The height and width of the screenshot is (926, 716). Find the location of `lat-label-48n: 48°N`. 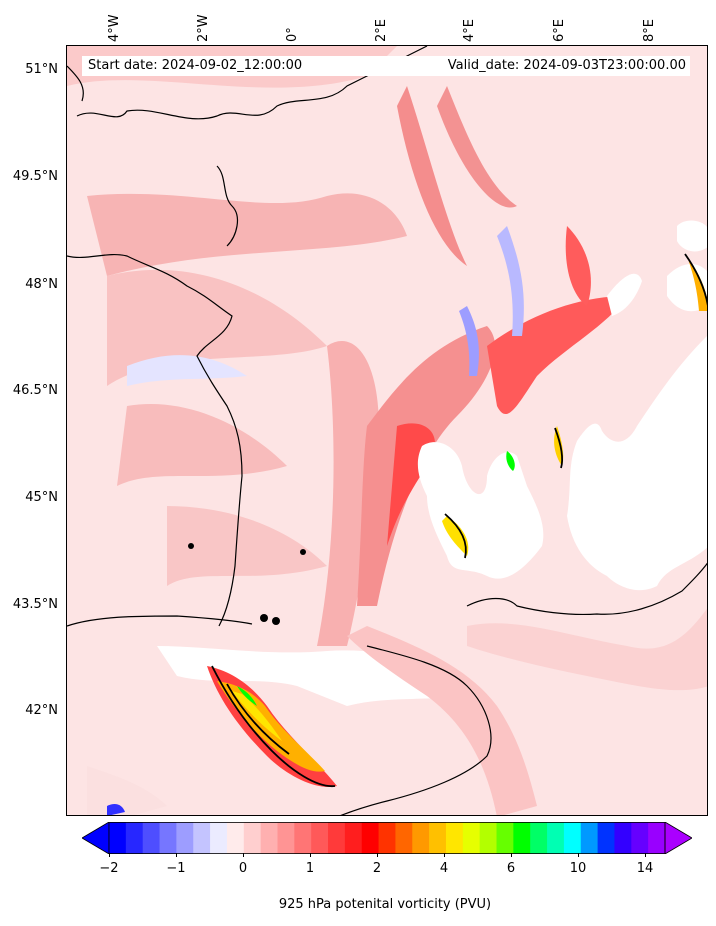

lat-label-48n: 48°N is located at coordinates (41, 284).